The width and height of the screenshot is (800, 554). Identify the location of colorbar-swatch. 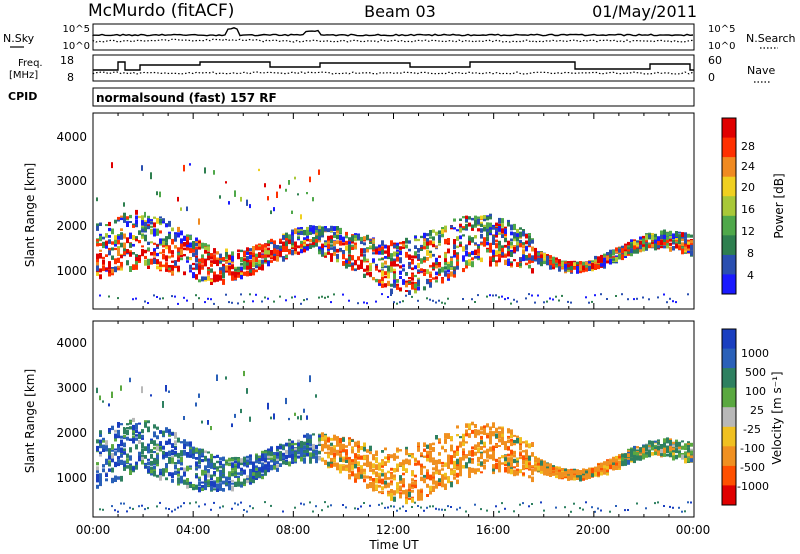
(729, 186).